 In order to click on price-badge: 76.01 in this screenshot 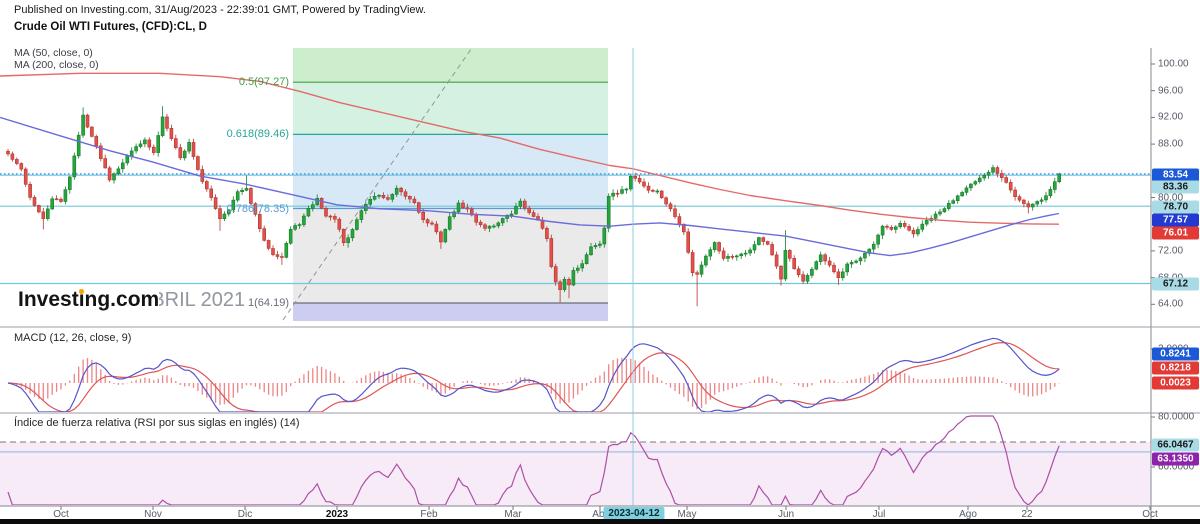, I will do `click(1175, 233)`.